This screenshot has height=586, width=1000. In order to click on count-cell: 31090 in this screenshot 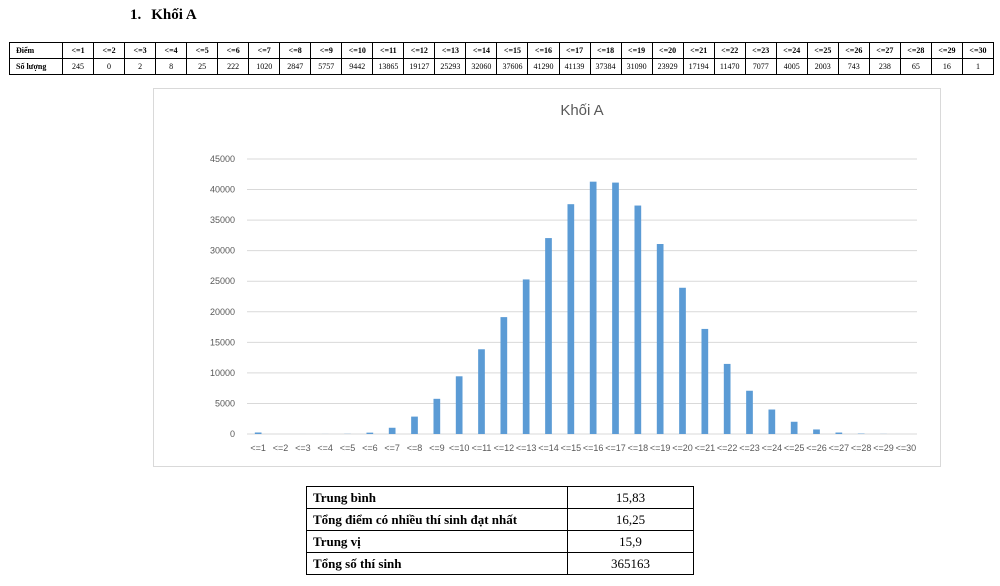, I will do `click(636, 66)`.